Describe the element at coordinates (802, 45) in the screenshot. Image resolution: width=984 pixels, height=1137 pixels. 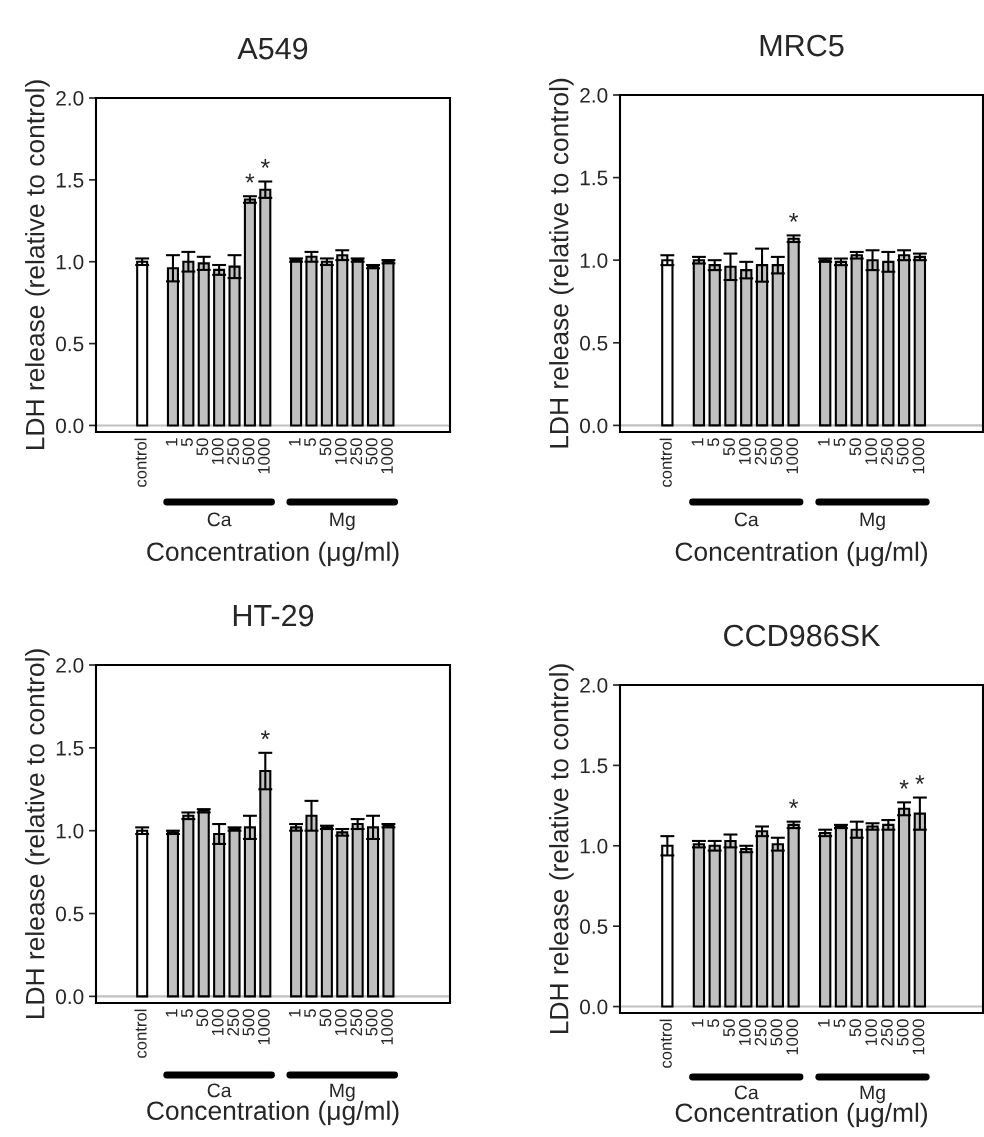
I see `chart-title: MRC5` at that location.